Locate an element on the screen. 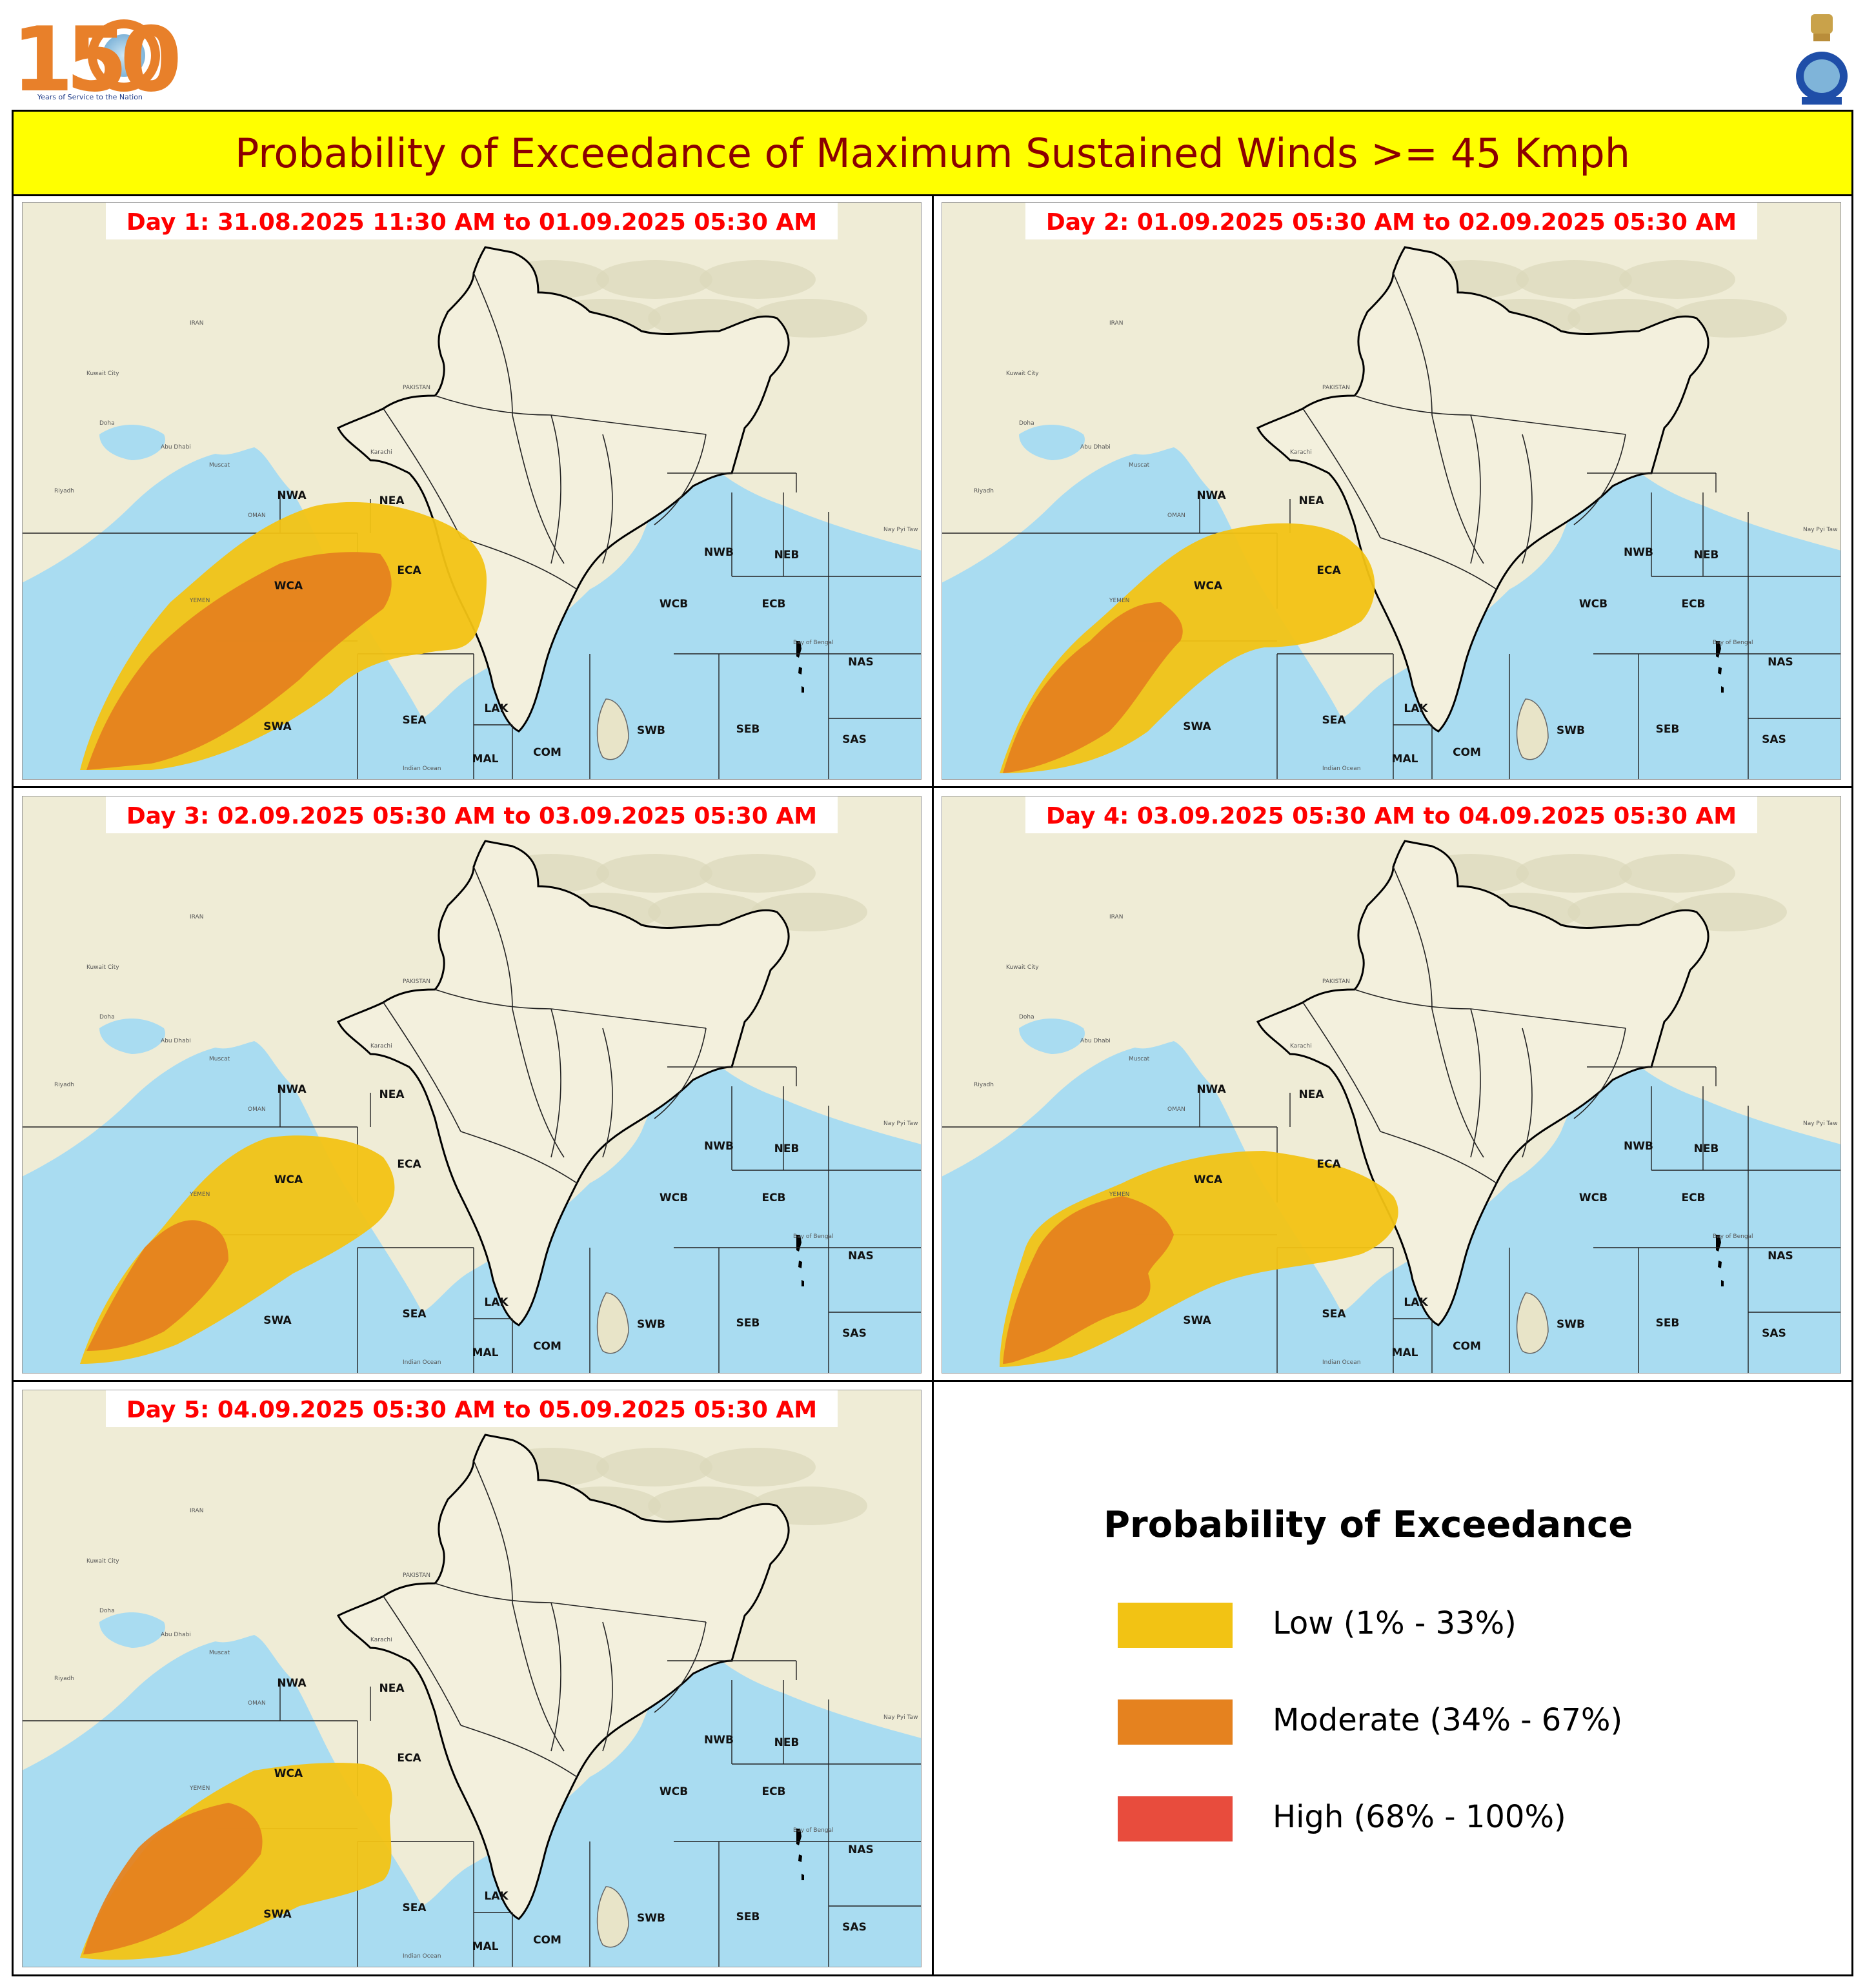 Image resolution: width=1865 pixels, height=1988 pixels. place-label: Muscat is located at coordinates (1139, 465).